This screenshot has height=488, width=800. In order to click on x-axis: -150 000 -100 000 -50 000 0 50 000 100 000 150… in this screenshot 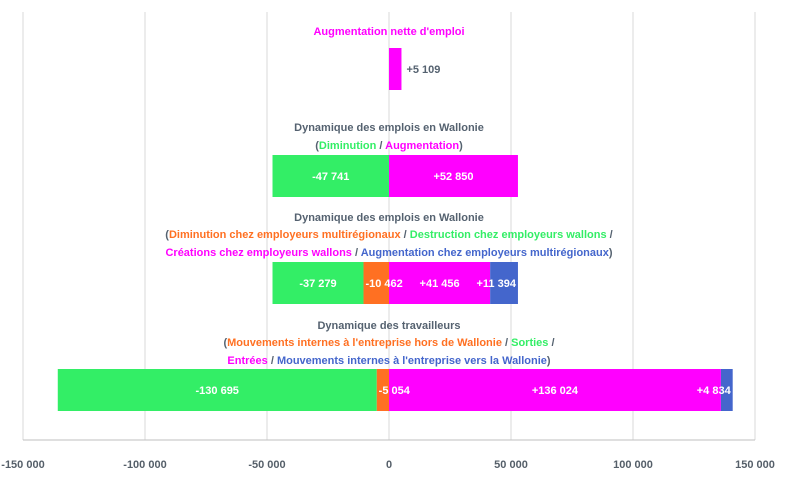, I will do `click(388, 455)`.